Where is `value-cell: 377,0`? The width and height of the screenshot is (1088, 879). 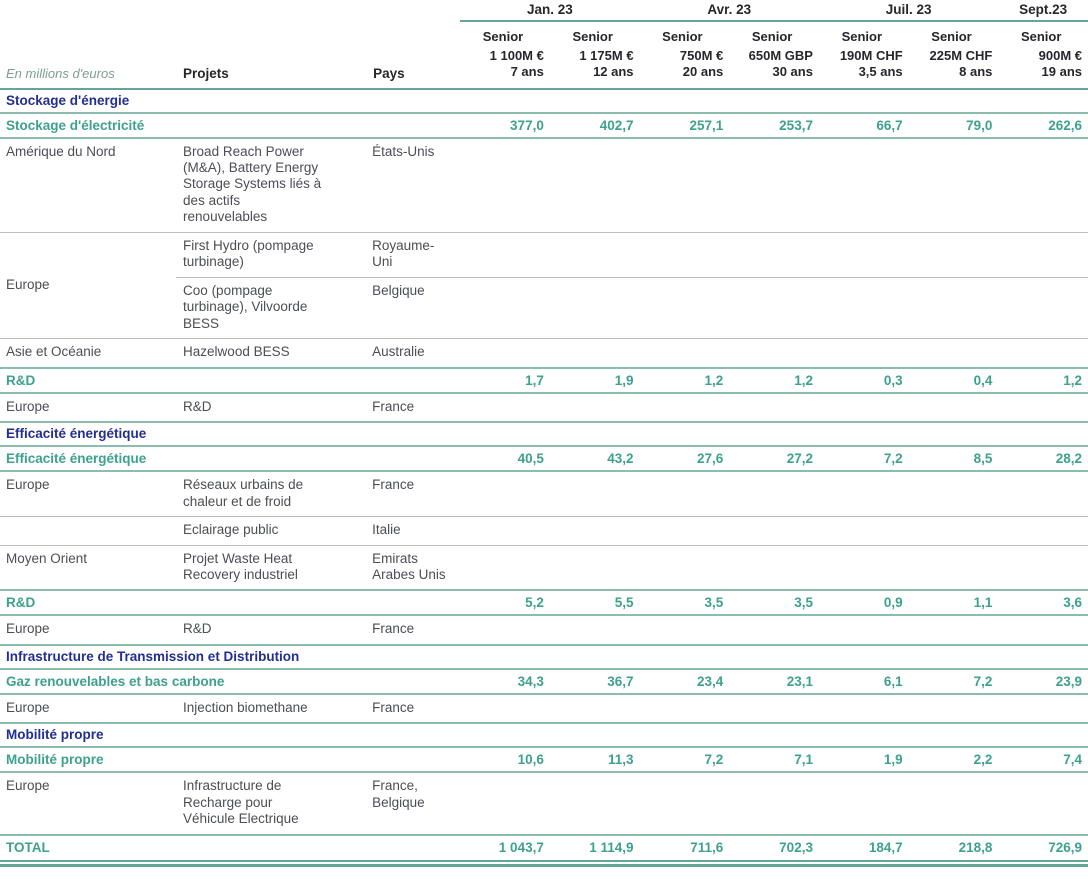 value-cell: 377,0 is located at coordinates (505, 125).